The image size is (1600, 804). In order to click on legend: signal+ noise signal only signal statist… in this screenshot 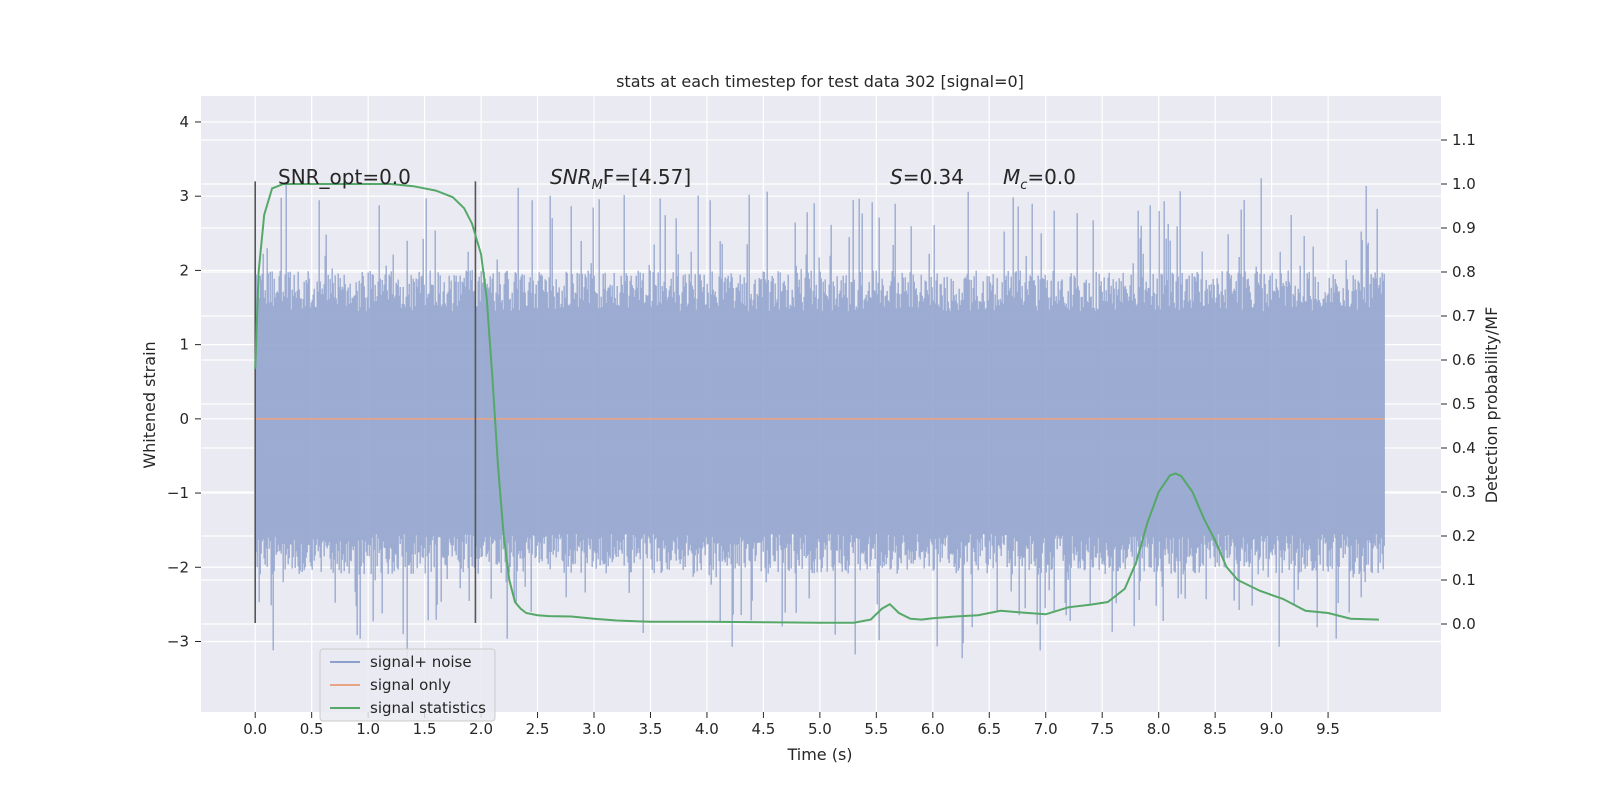, I will do `click(407, 685)`.